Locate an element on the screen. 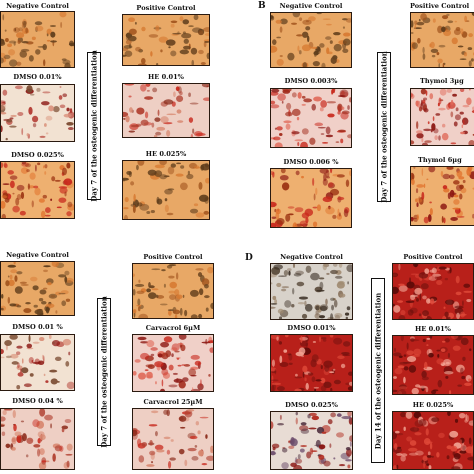 The height and width of the screenshot is (474, 474). micrograph-a-positive-control is located at coordinates (166, 40).